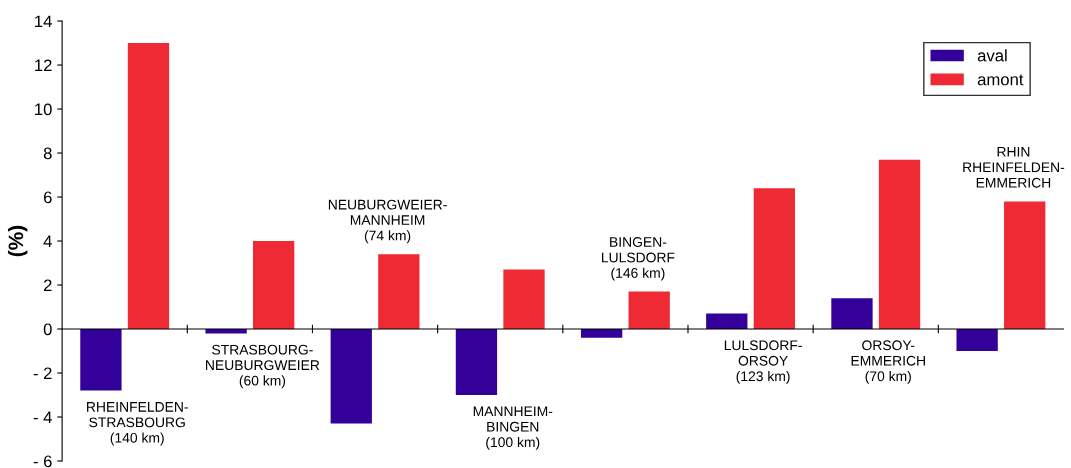  What do you see at coordinates (42, 417) in the screenshot?
I see `y-tick-label: - 4` at bounding box center [42, 417].